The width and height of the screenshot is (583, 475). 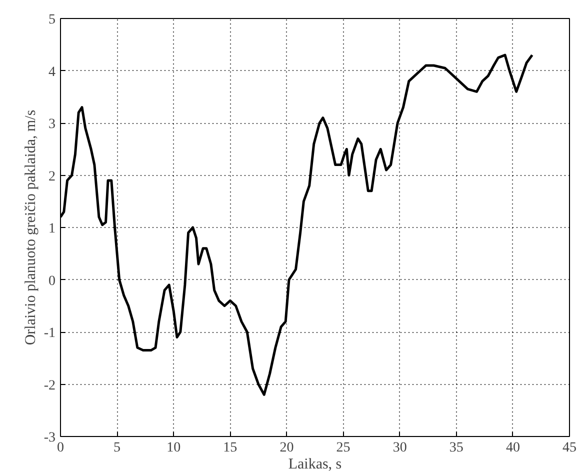 What do you see at coordinates (315, 464) in the screenshot?
I see `x-axis-title: Laikas, s` at bounding box center [315, 464].